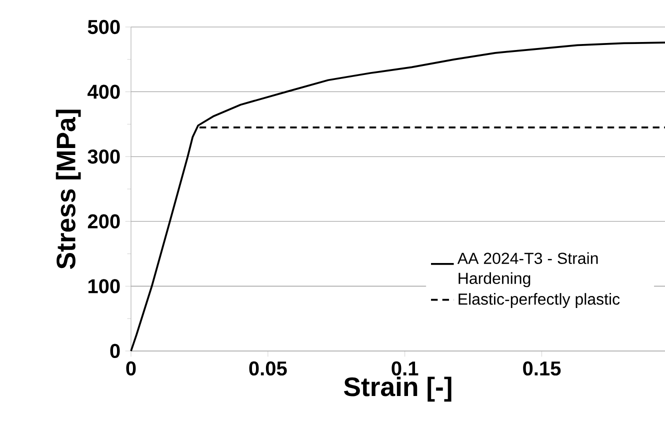 This screenshot has width=665, height=438. Describe the element at coordinates (68, 189) in the screenshot. I see `y-axis-title: Stress [MPa]` at that location.